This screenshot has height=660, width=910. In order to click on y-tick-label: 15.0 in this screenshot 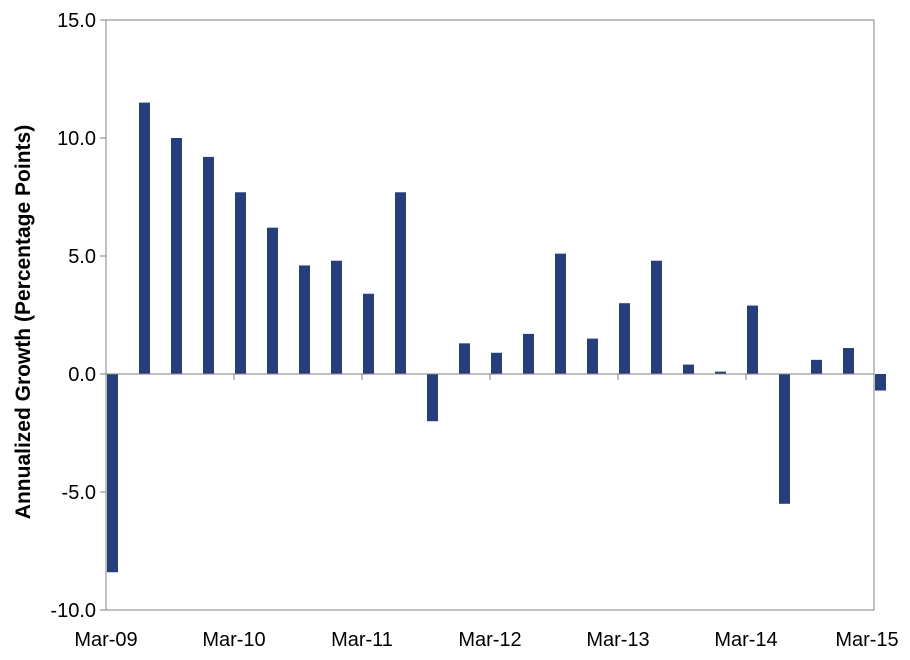, I will do `click(76, 21)`.